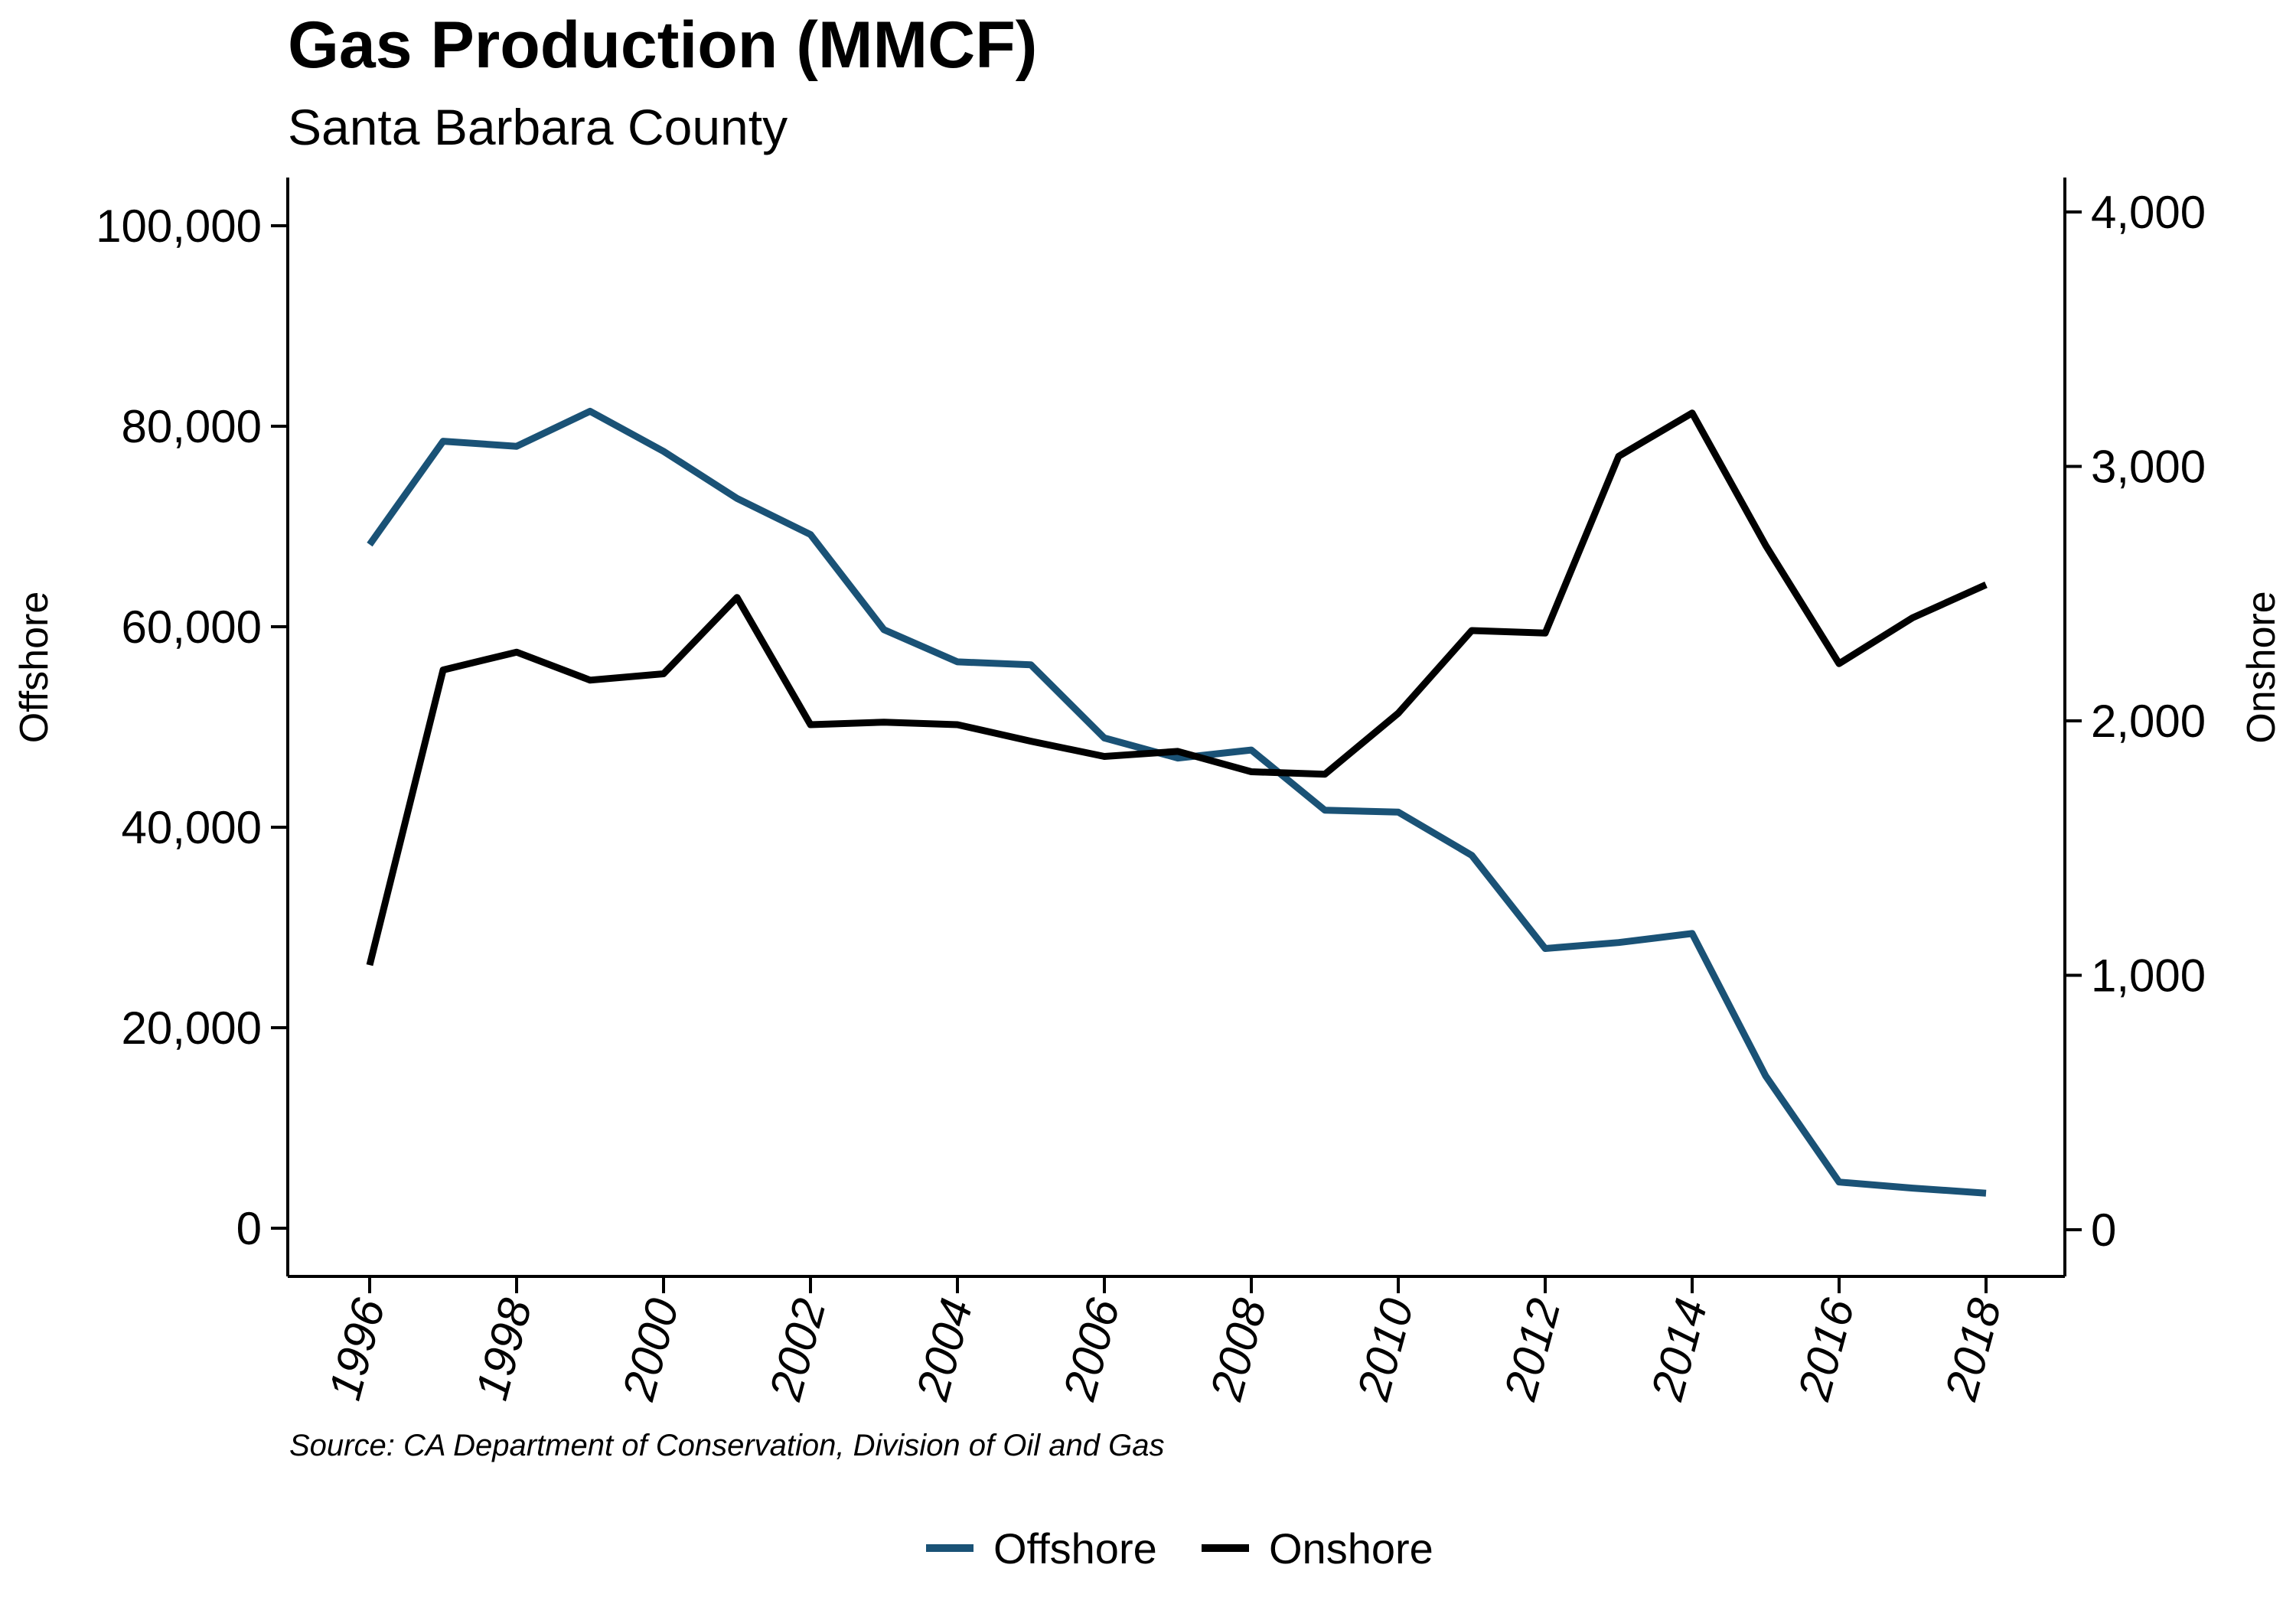  I want to click on x-tick-label: 2002, so click(797, 1349).